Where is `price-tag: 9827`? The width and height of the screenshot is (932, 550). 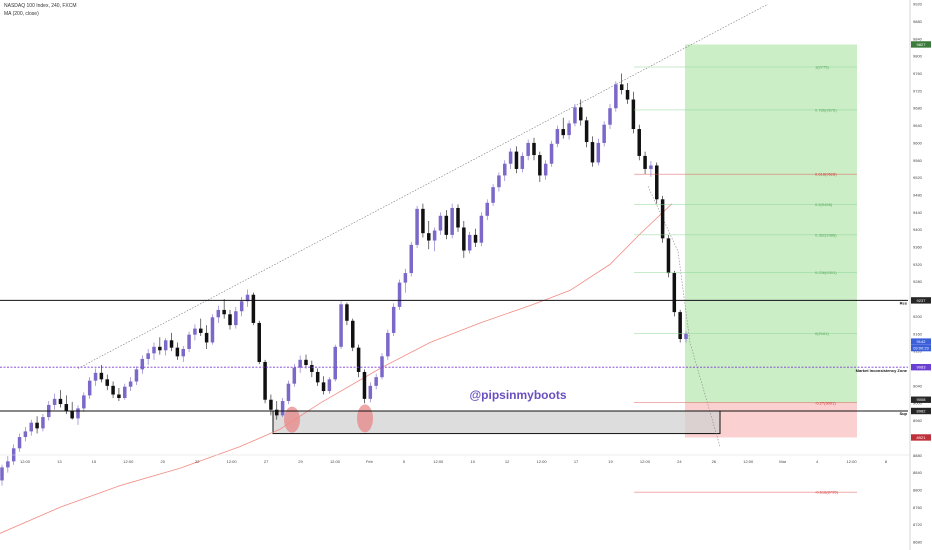
price-tag: 9827 is located at coordinates (921, 44).